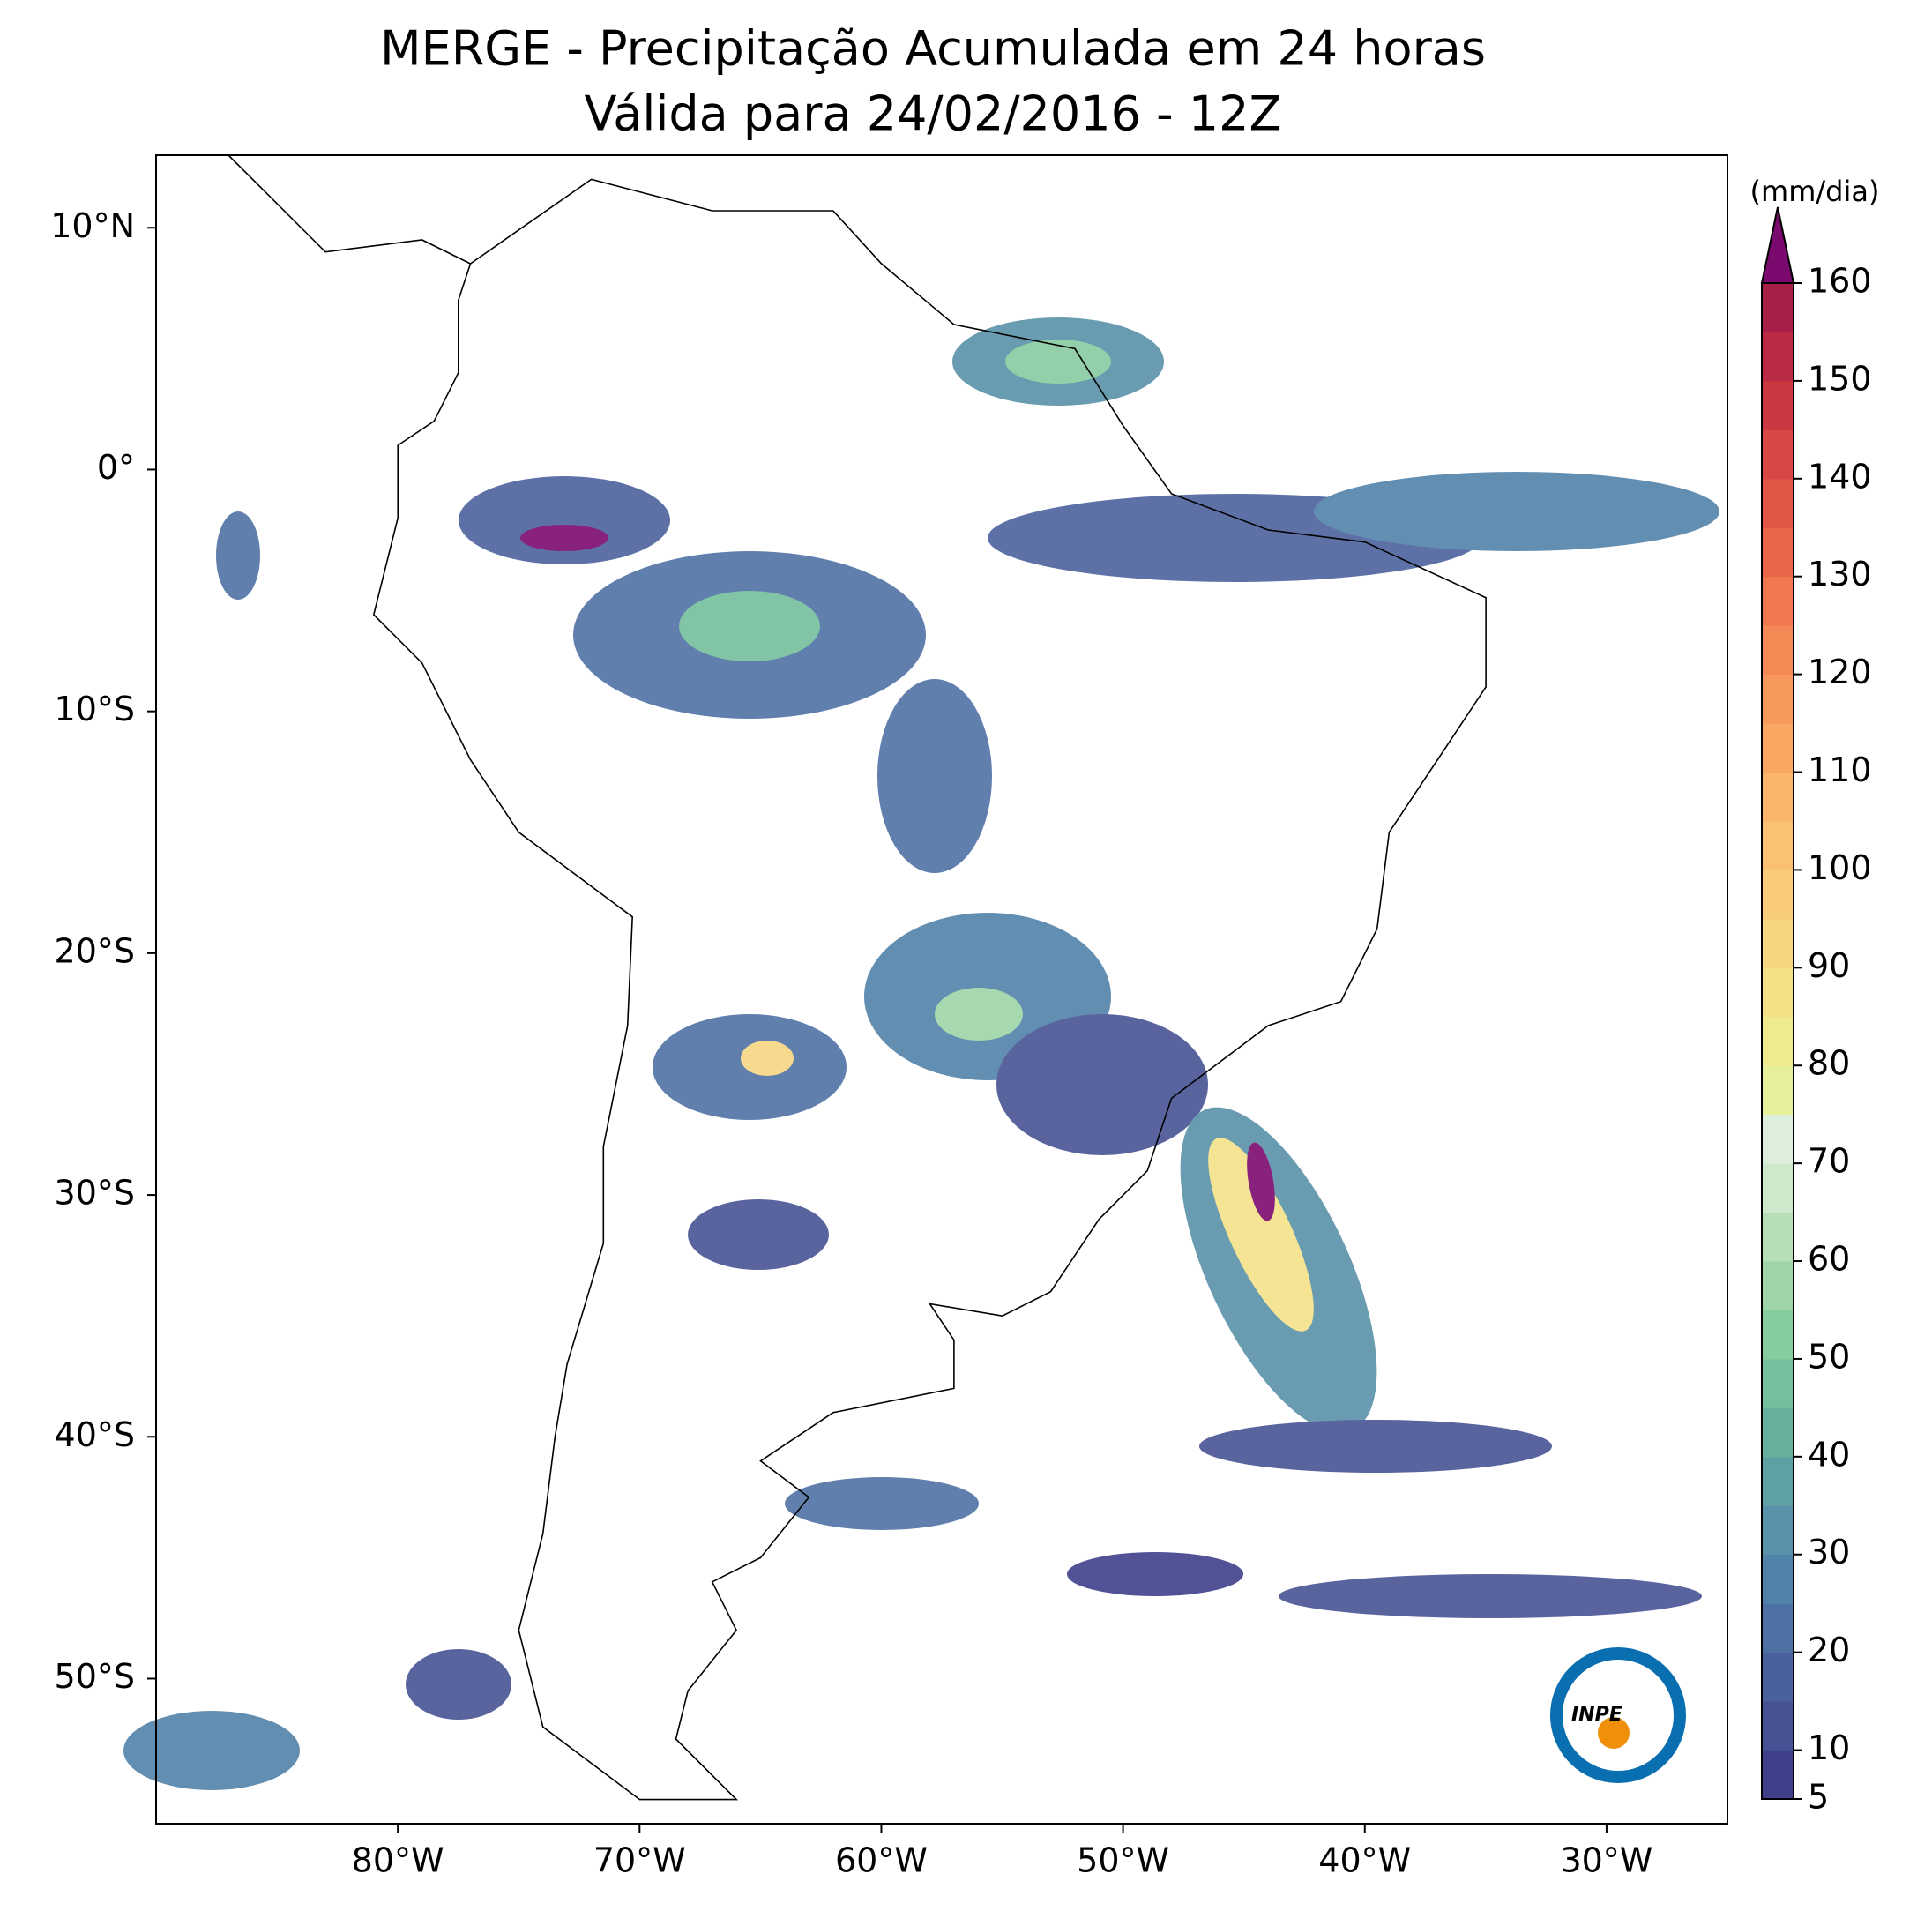 The width and height of the screenshot is (1932, 1911). What do you see at coordinates (1614, 1733) in the screenshot?
I see `logo-dot` at bounding box center [1614, 1733].